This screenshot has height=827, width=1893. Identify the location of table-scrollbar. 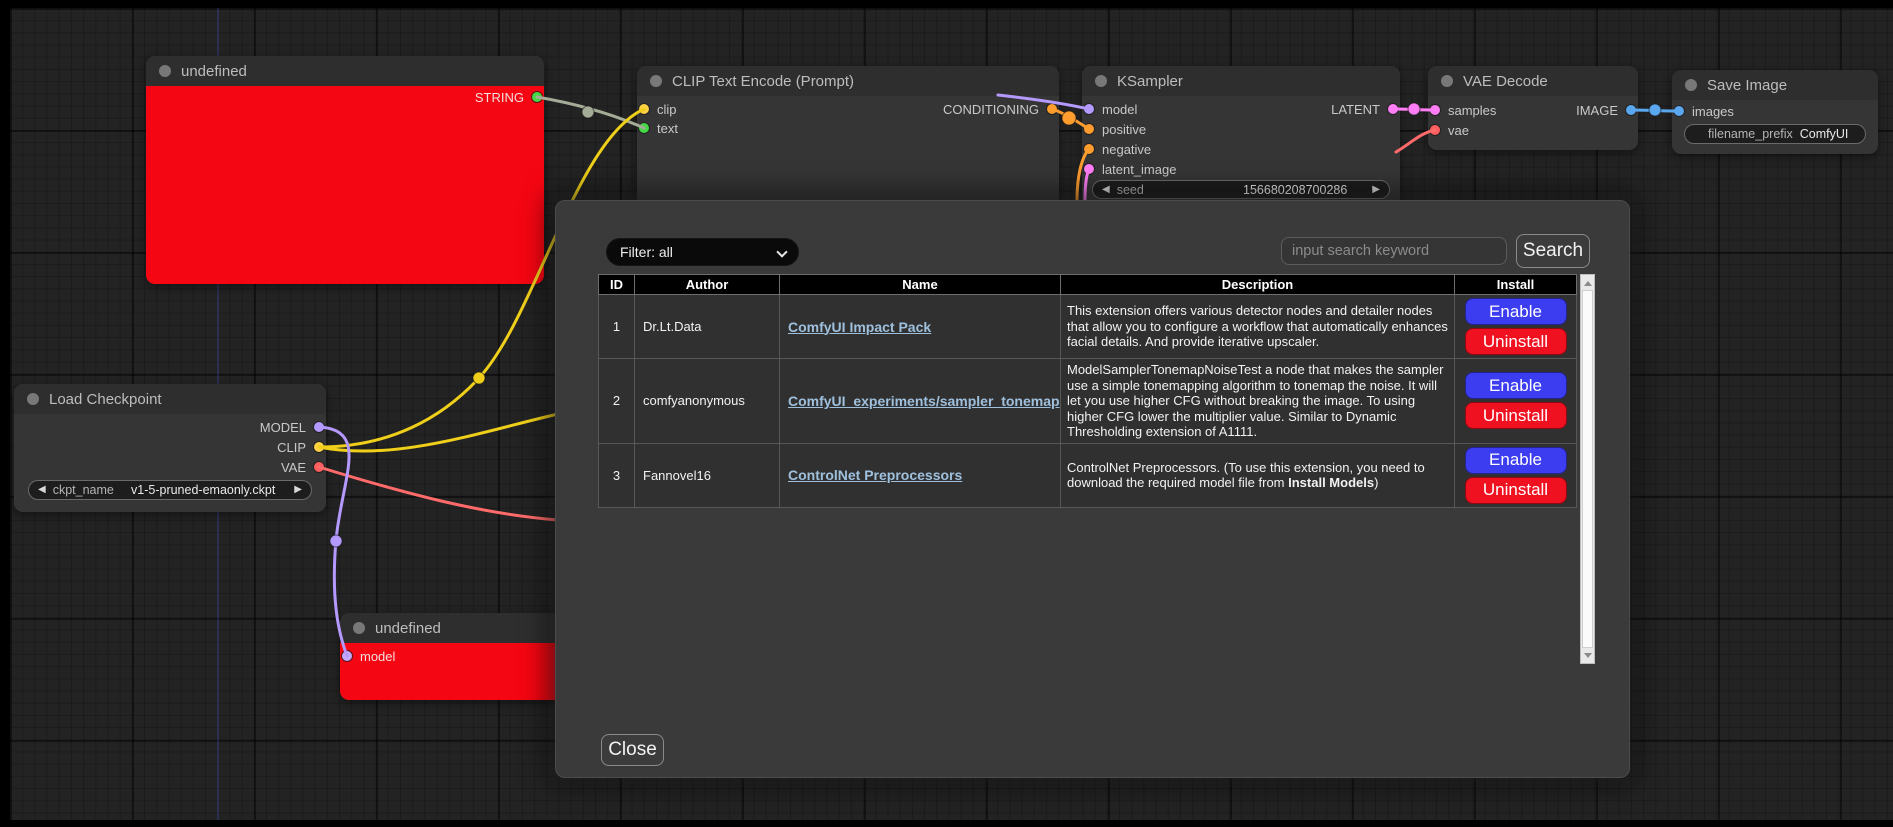
(1587, 469).